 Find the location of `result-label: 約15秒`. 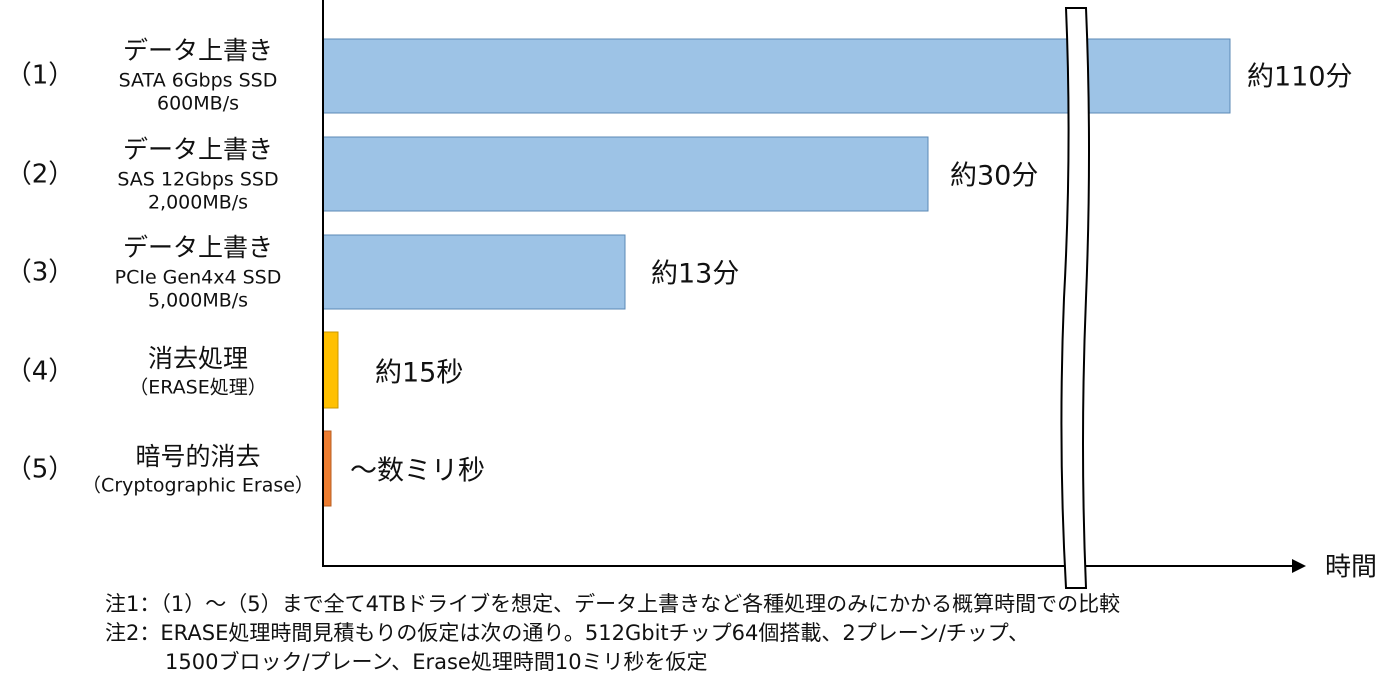

result-label: 約15秒 is located at coordinates (419, 373).